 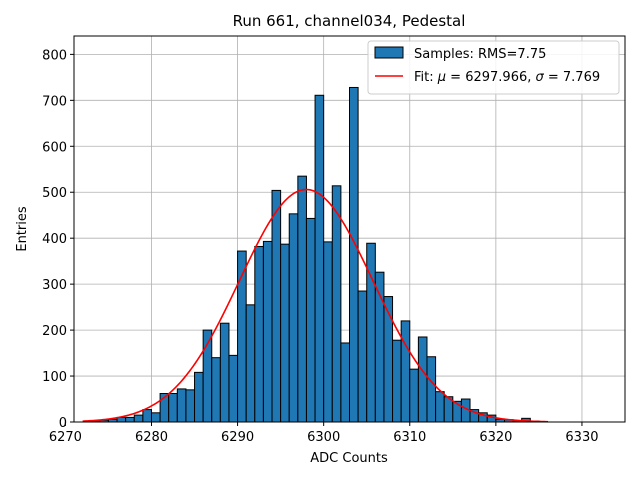 I want to click on fit-label-mu-symbol: μ, so click(x=441, y=77).